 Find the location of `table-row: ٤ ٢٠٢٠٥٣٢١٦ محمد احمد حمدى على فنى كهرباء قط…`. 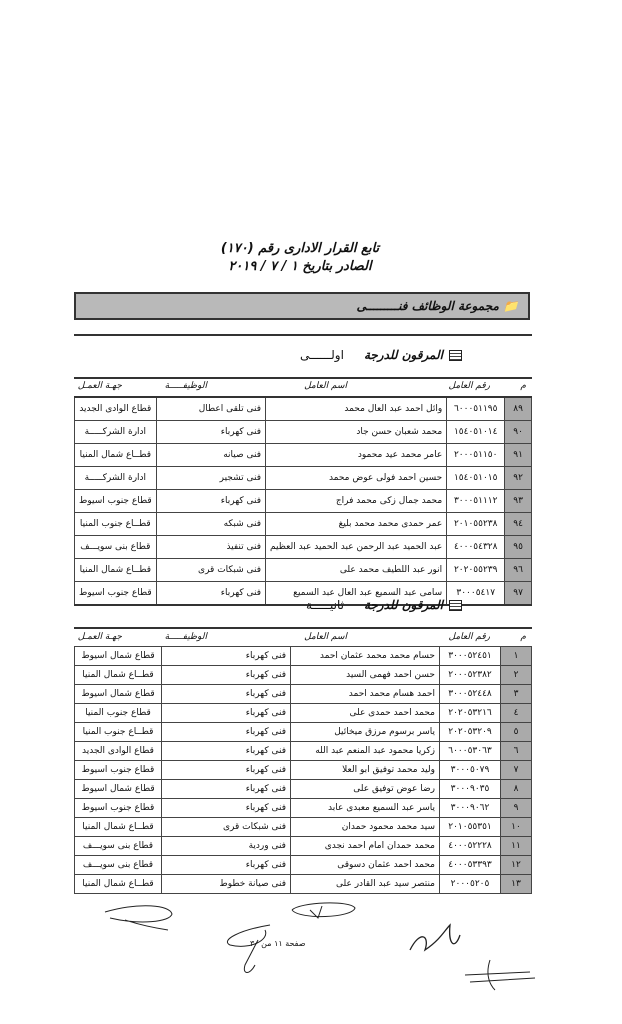

table-row: ٤ ٢٠٢٠٥٣٢١٦ محمد احمد حمدى على فنى كهرباء قط… is located at coordinates (303, 713).